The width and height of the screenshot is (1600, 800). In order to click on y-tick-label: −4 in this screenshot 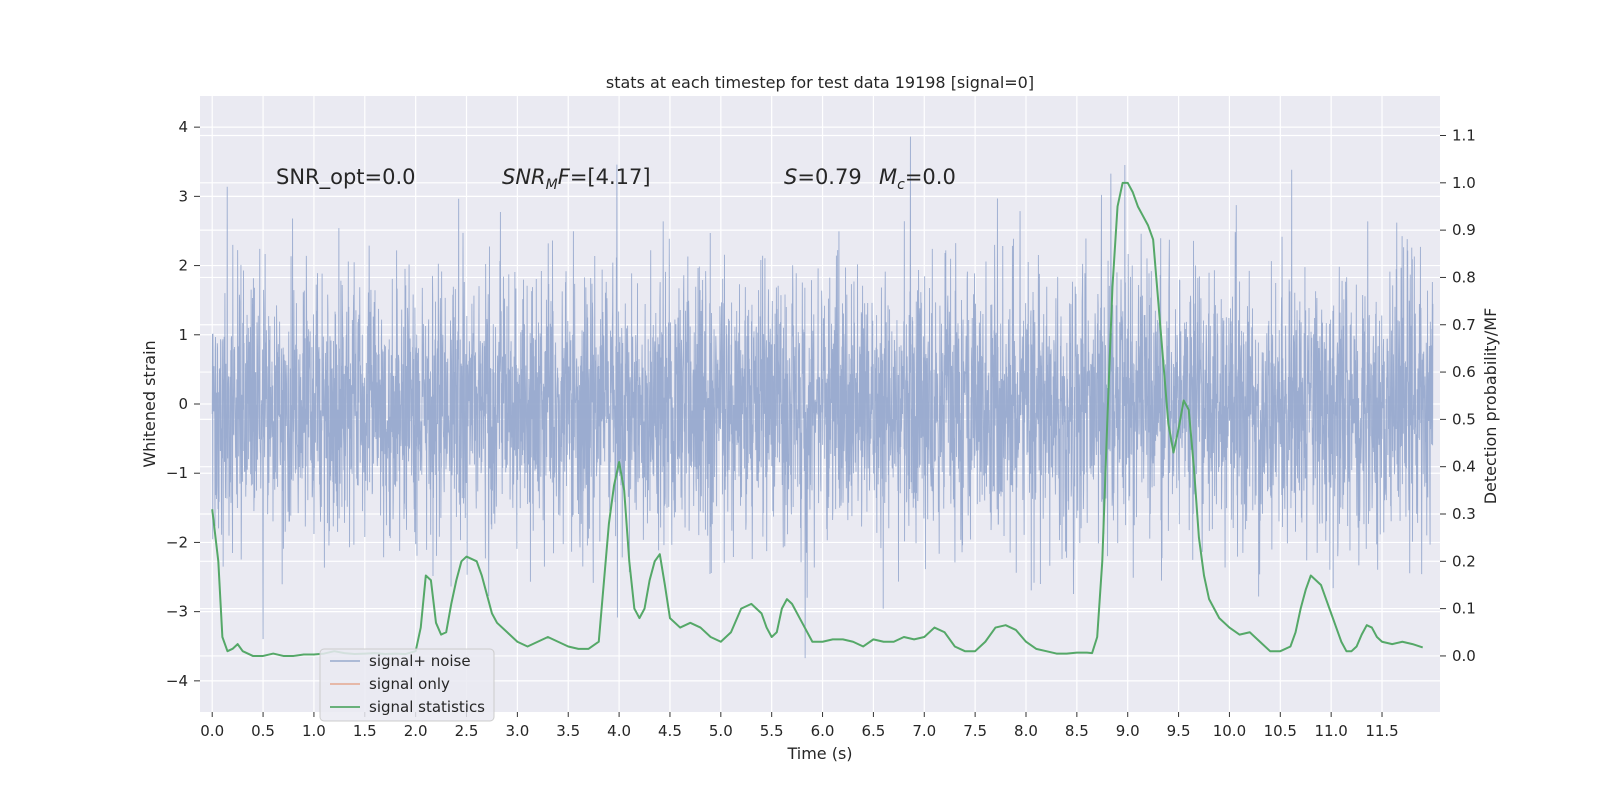, I will do `click(177, 681)`.